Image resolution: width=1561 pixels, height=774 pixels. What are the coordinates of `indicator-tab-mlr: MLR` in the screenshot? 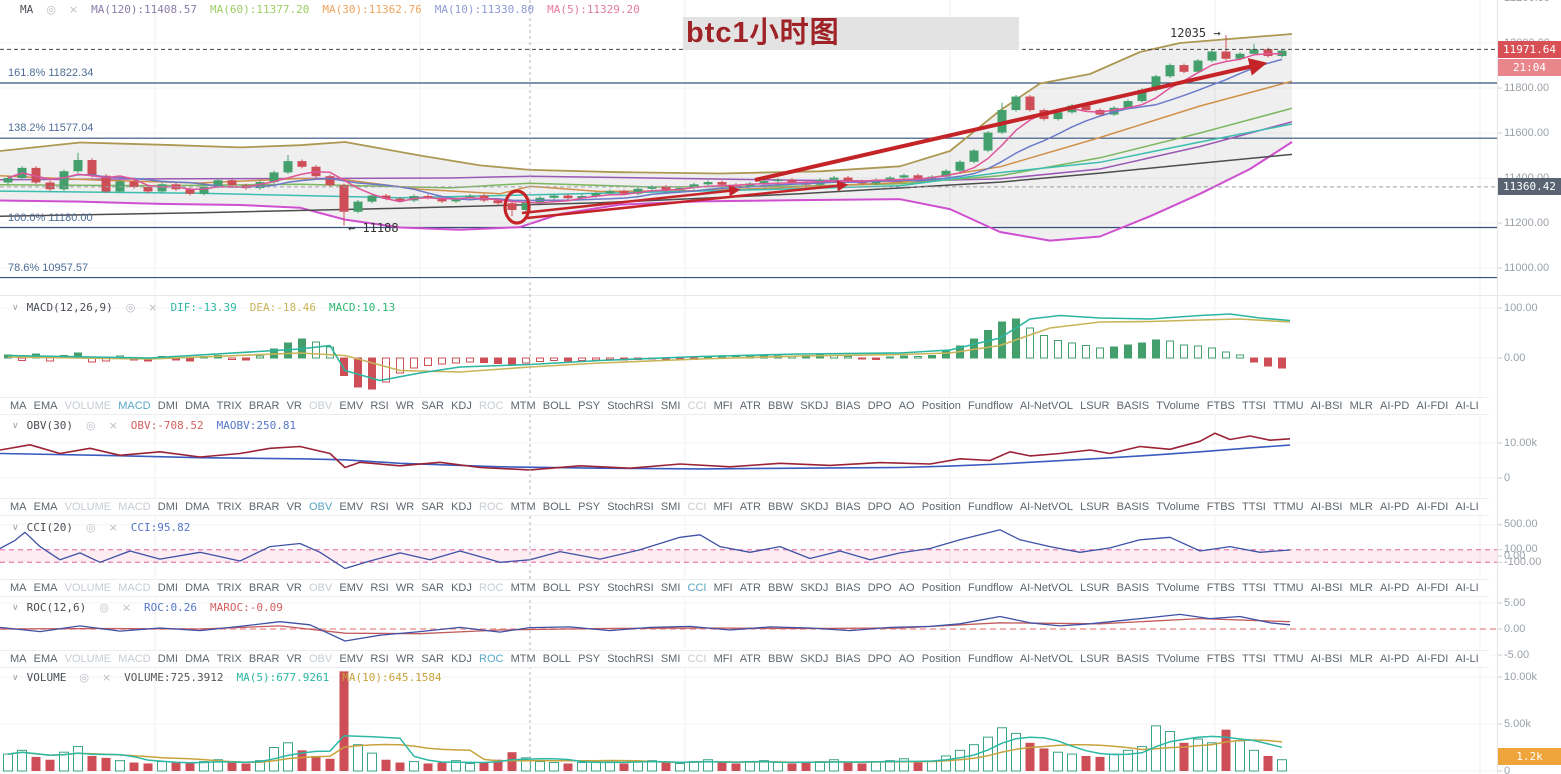 It's located at (1361, 588).